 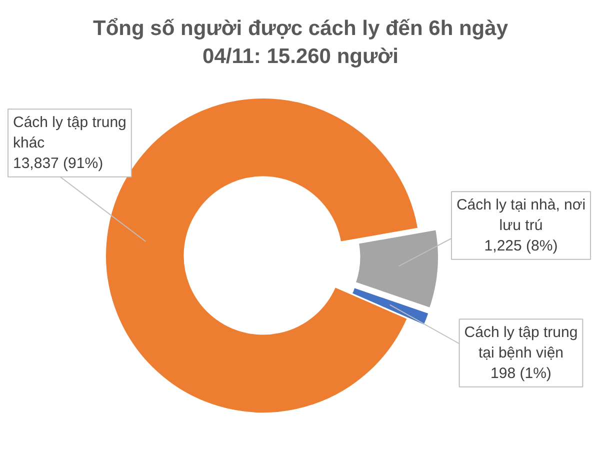 I want to click on slice-label: Cách ly tập trung khác, so click(x=69, y=133).